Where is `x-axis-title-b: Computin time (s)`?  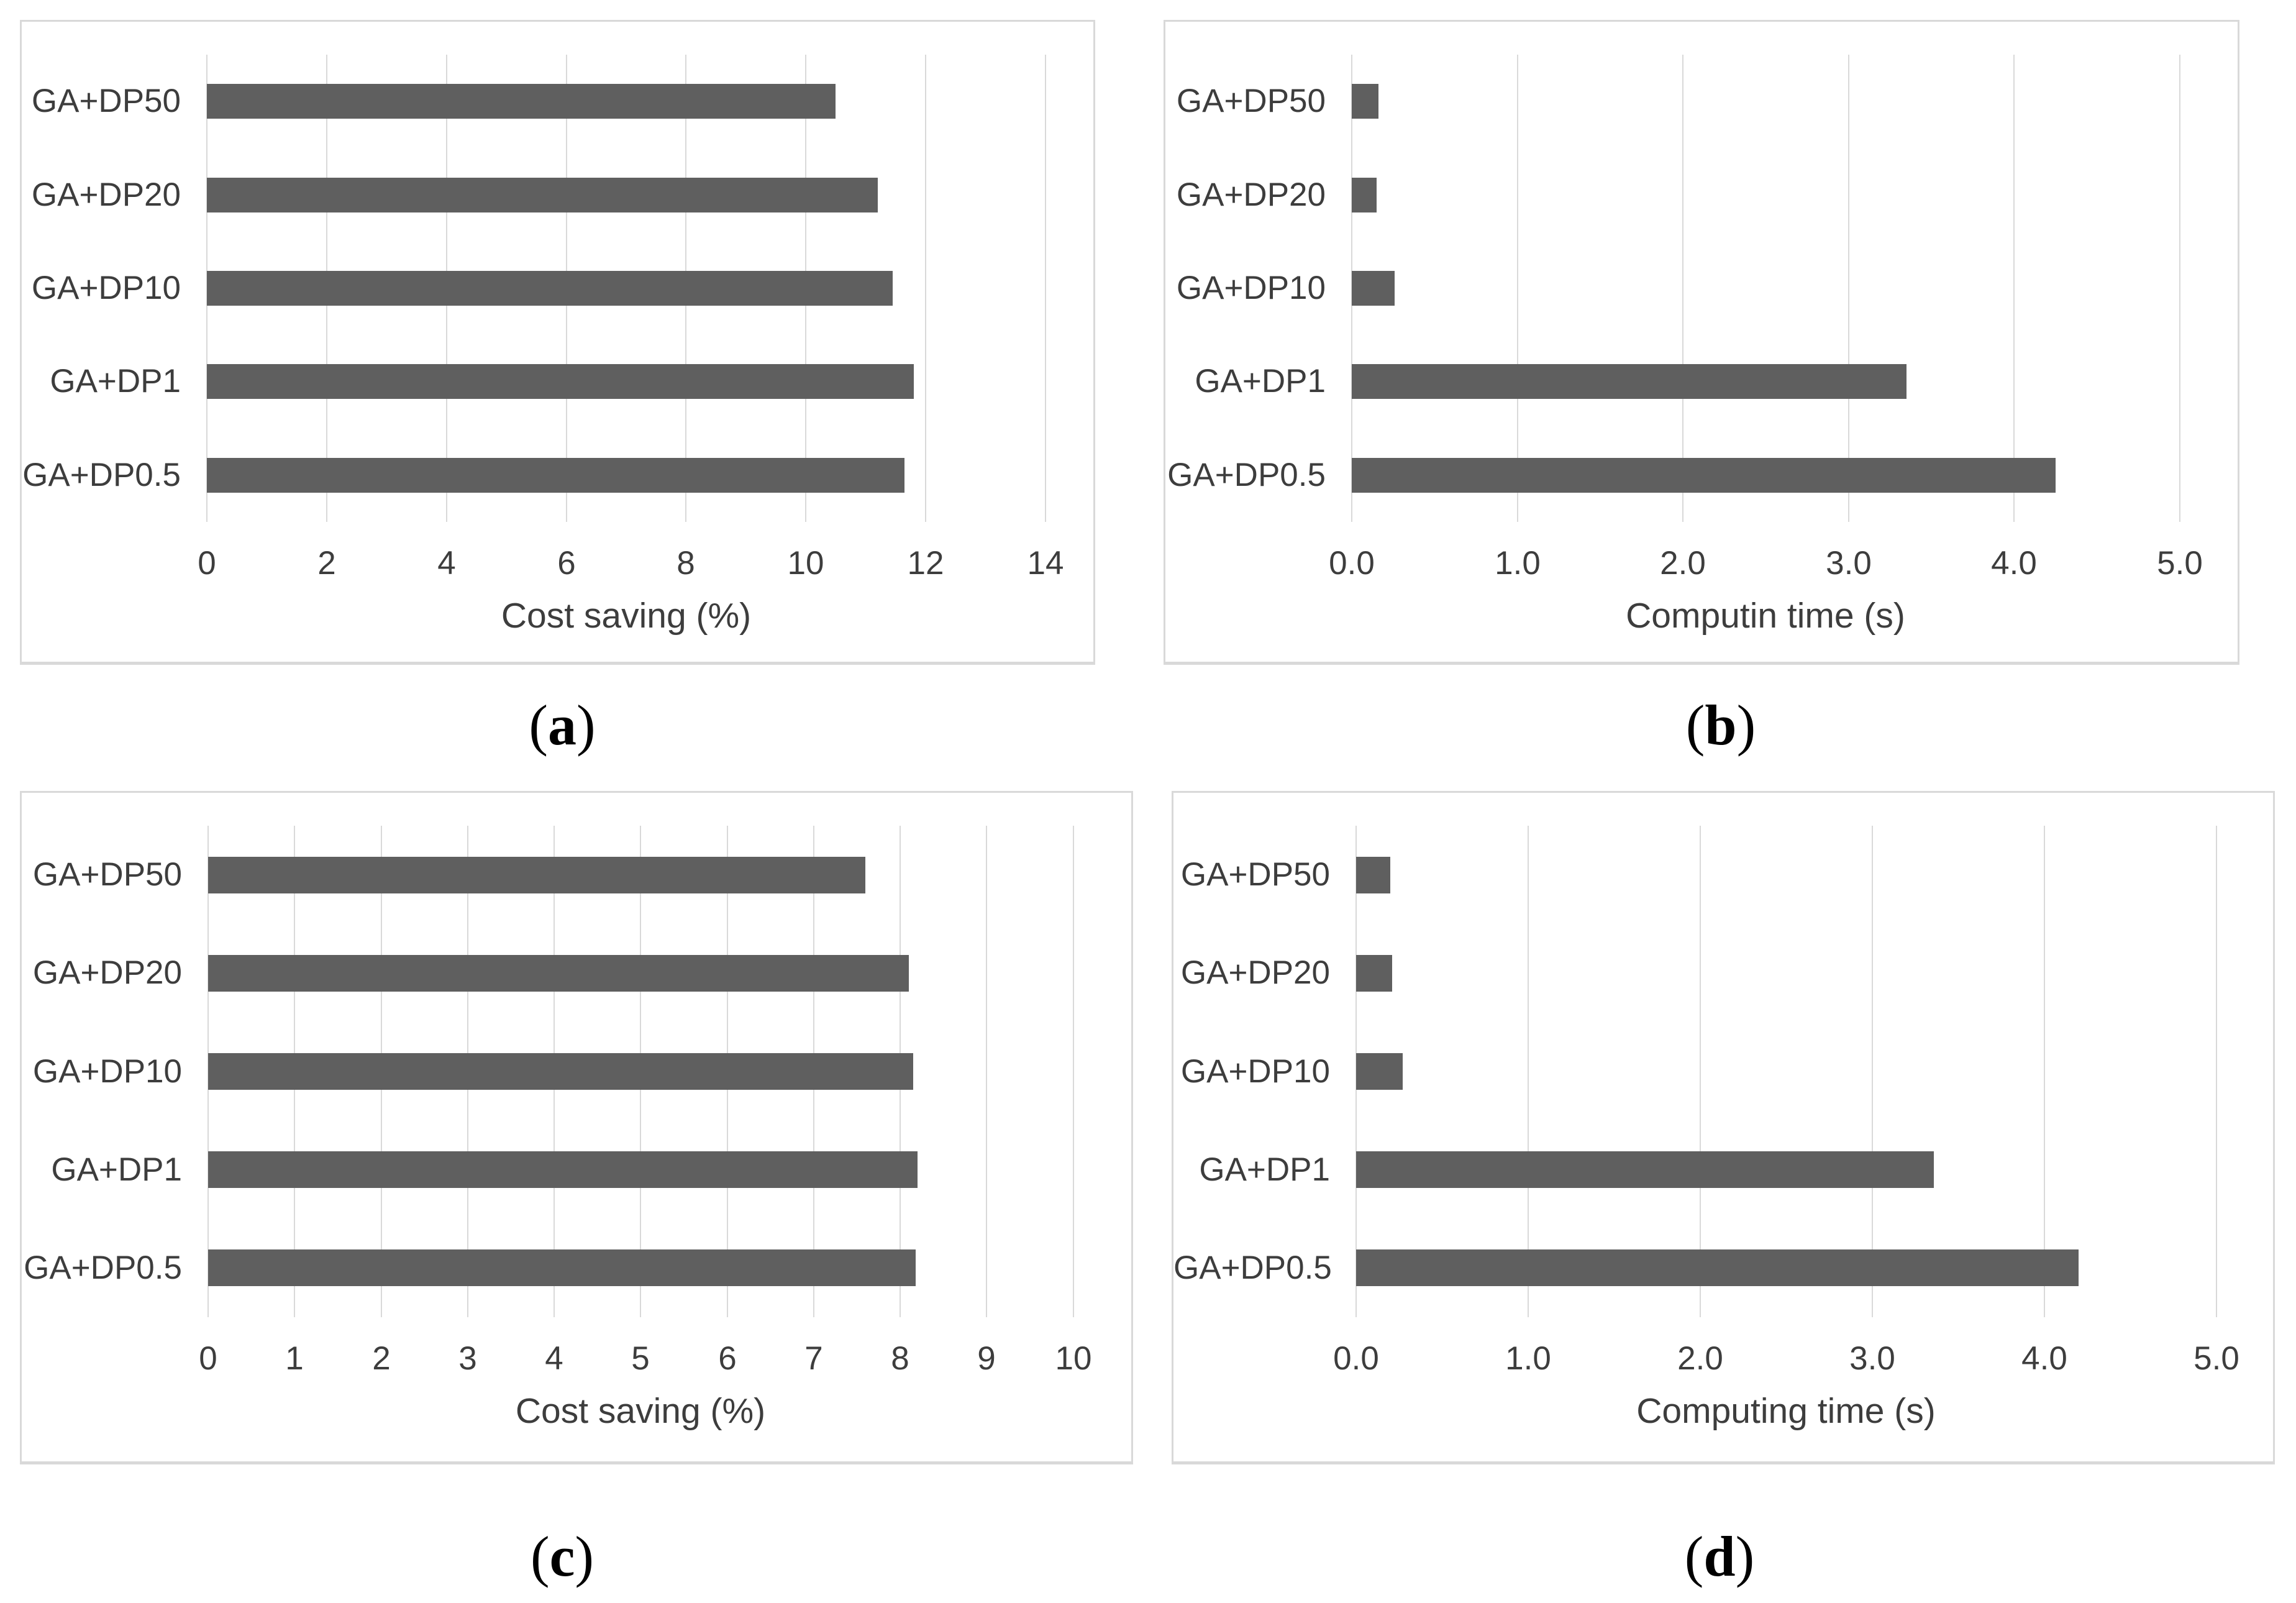
x-axis-title-b: Computin time (s) is located at coordinates (1765, 616).